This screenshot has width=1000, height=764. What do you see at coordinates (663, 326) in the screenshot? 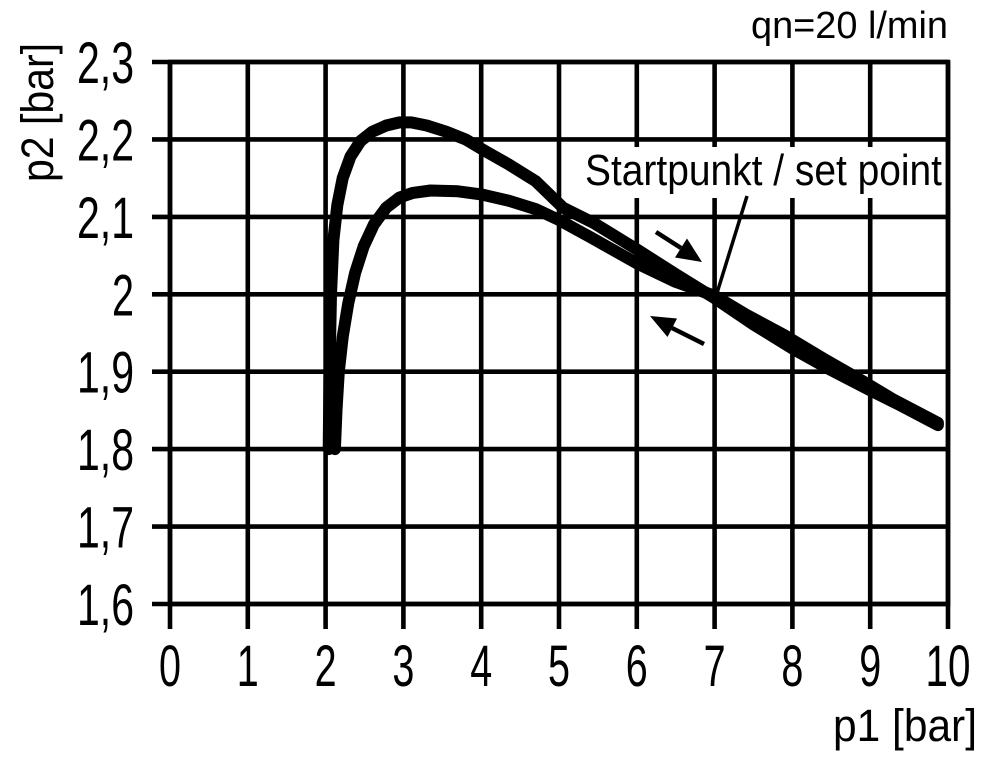
I see `return-arrow-head-icon` at bounding box center [663, 326].